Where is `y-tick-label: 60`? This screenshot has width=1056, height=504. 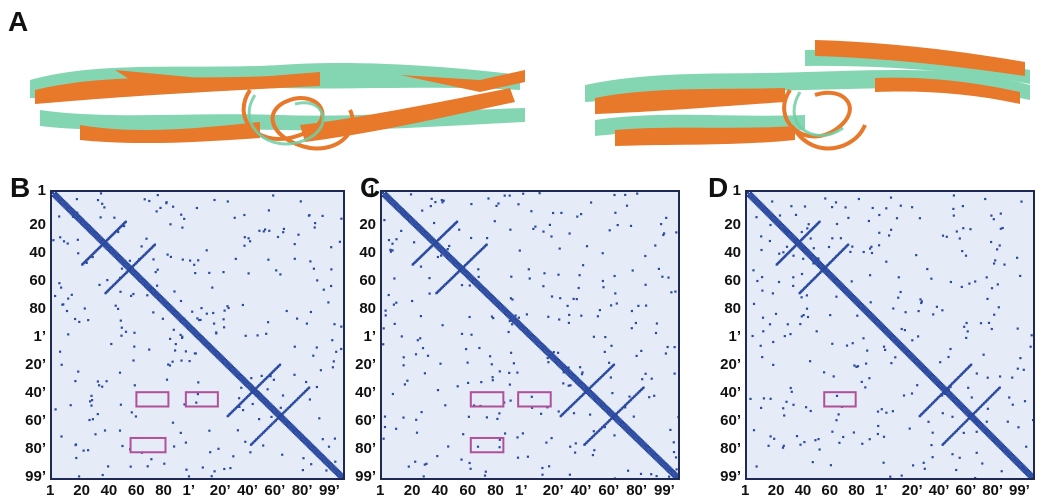 y-tick-label: 60 is located at coordinates (732, 280).